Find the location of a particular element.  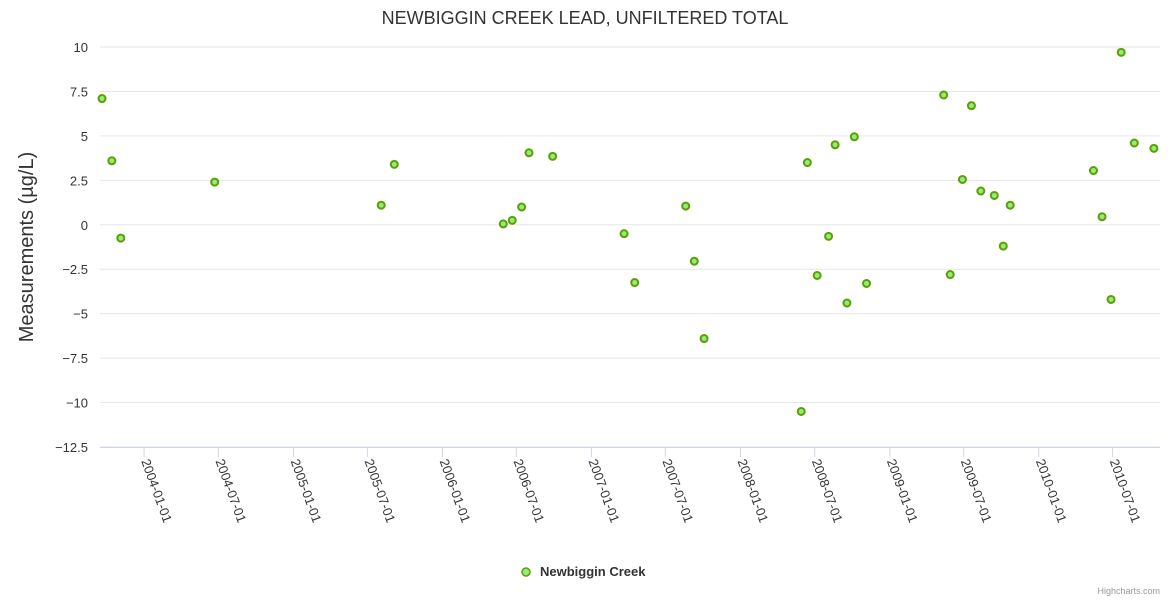

x-tick-label: 2005-07-01 is located at coordinates (380, 491).